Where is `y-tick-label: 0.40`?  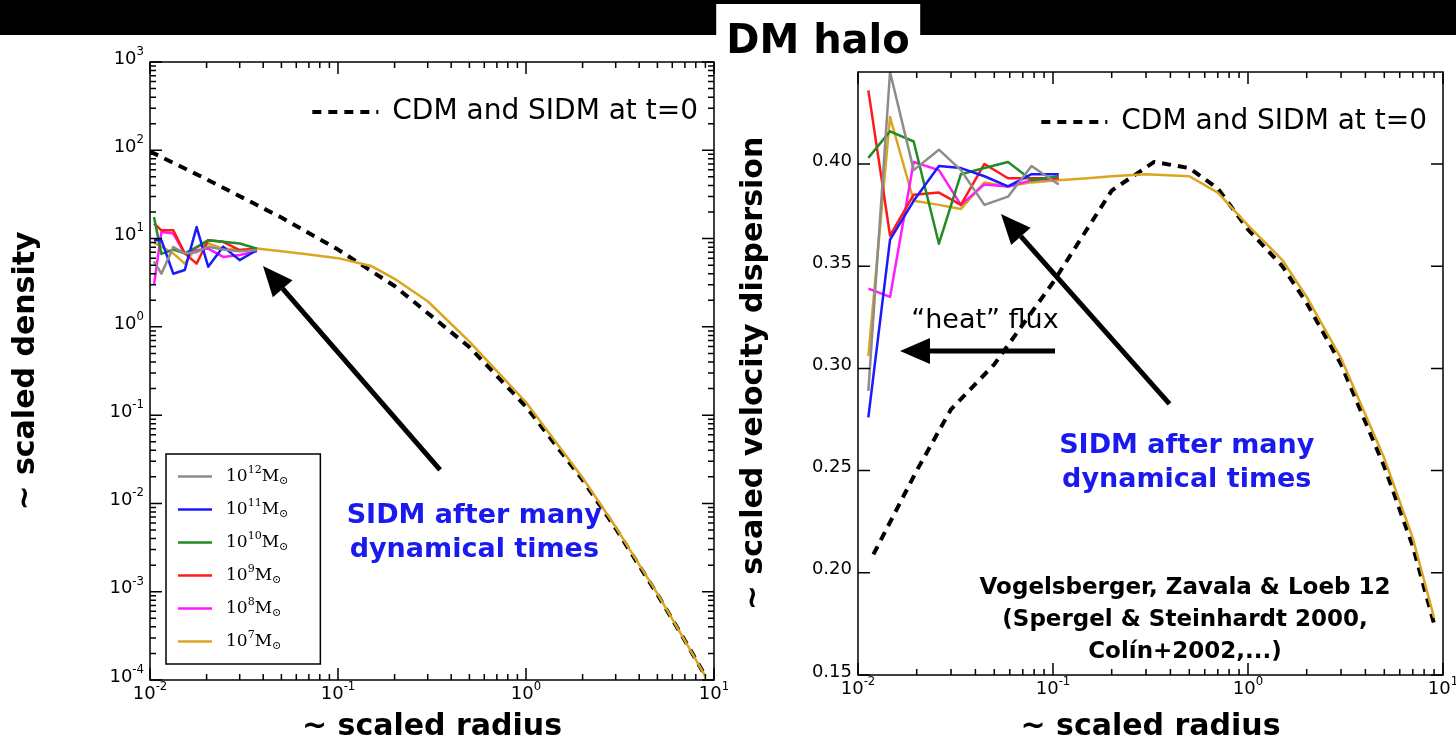 y-tick-label: 0.40 is located at coordinates (831, 159).